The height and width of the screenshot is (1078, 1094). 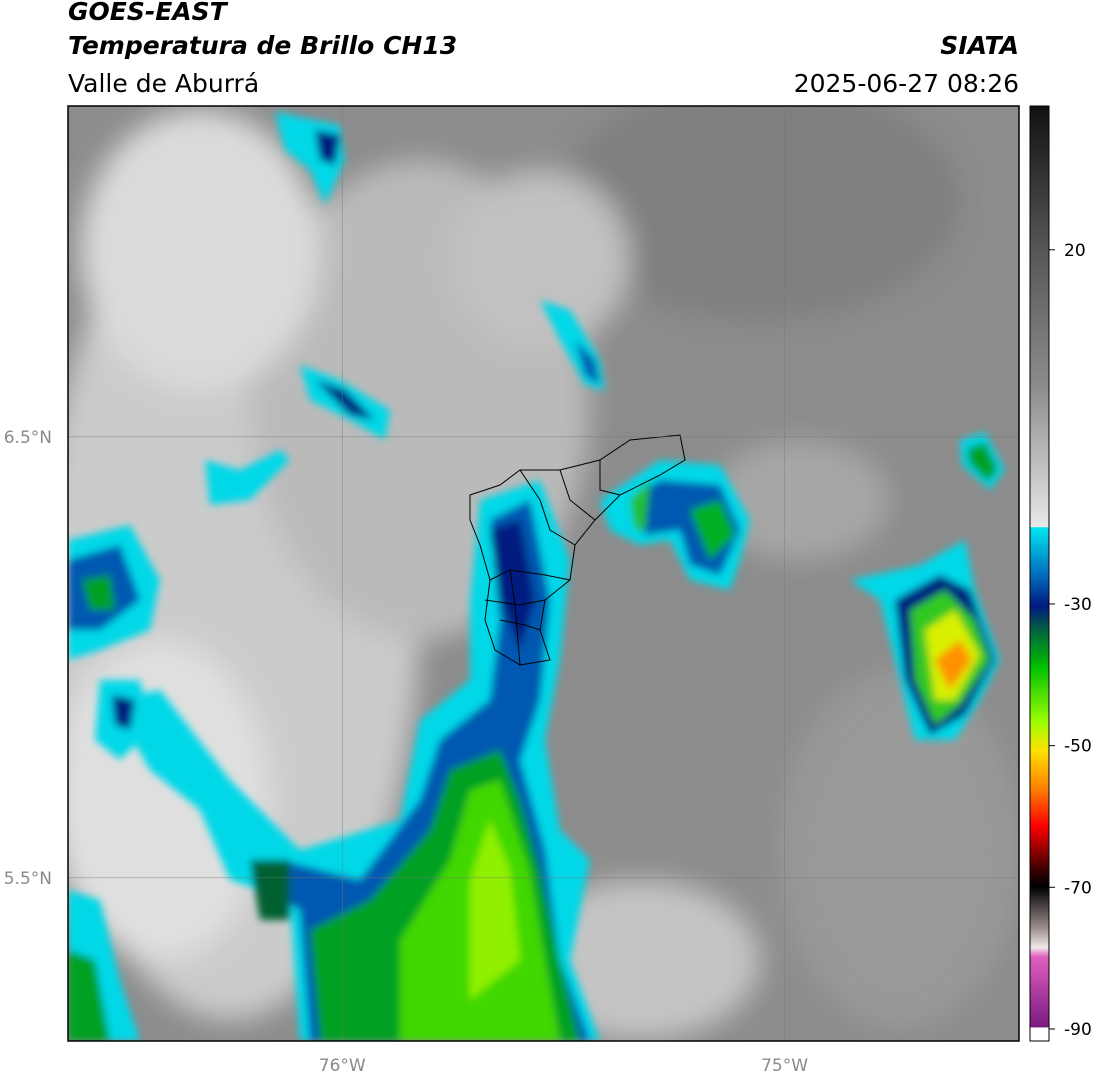 What do you see at coordinates (163, 83) in the screenshot?
I see `region: Valle de Aburrá` at bounding box center [163, 83].